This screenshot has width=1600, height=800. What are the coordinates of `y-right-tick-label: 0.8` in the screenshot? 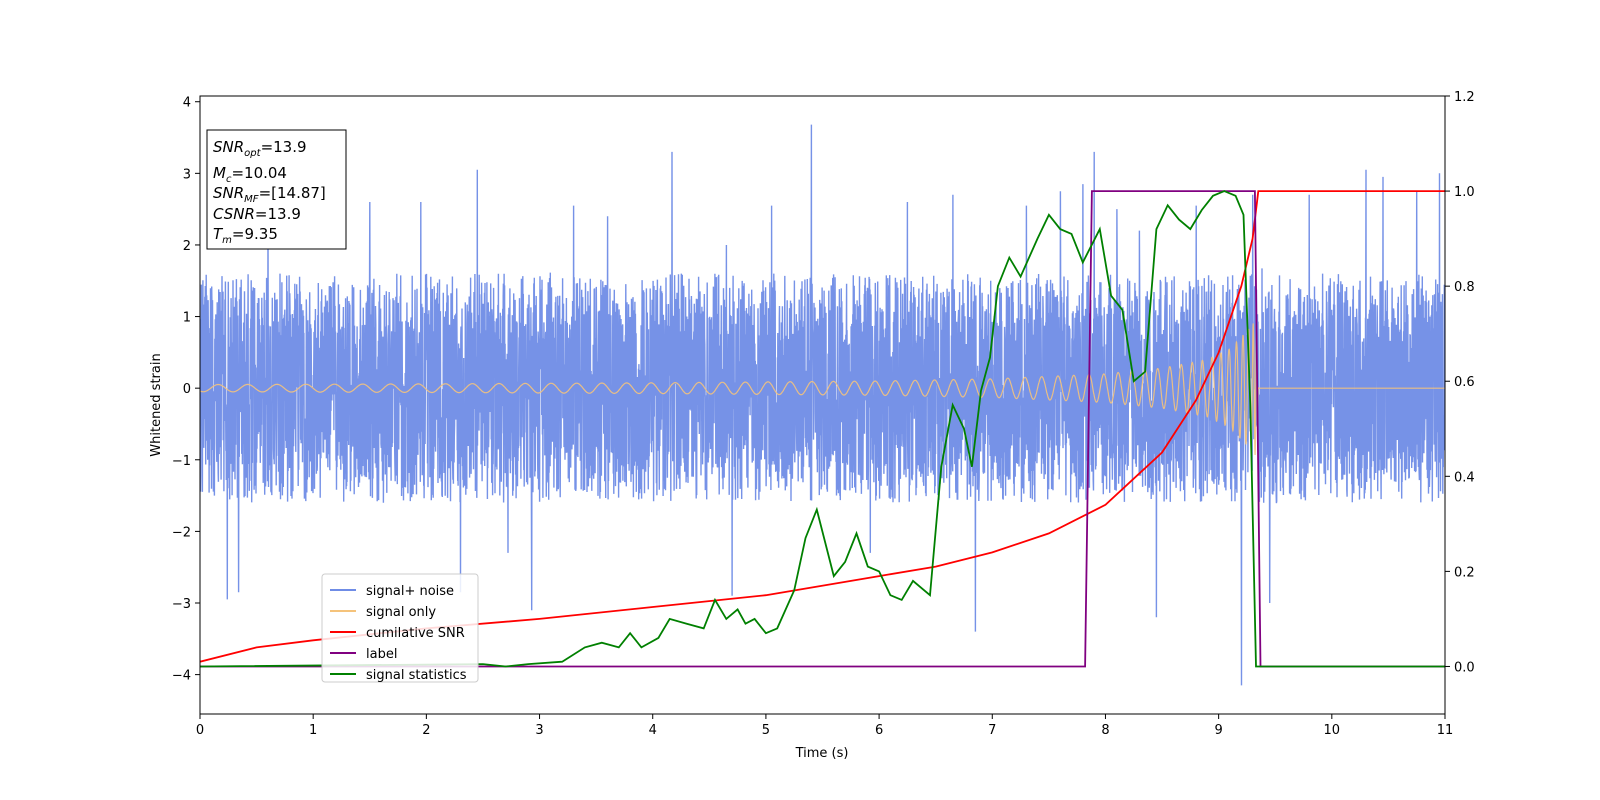 It's located at (1464, 287).